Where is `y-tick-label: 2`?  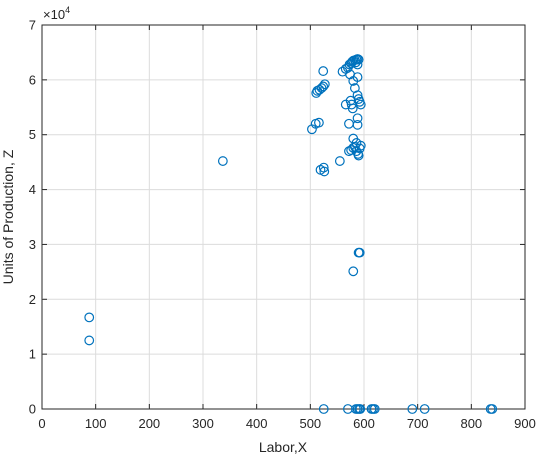
y-tick-label: 2 is located at coordinates (32, 299).